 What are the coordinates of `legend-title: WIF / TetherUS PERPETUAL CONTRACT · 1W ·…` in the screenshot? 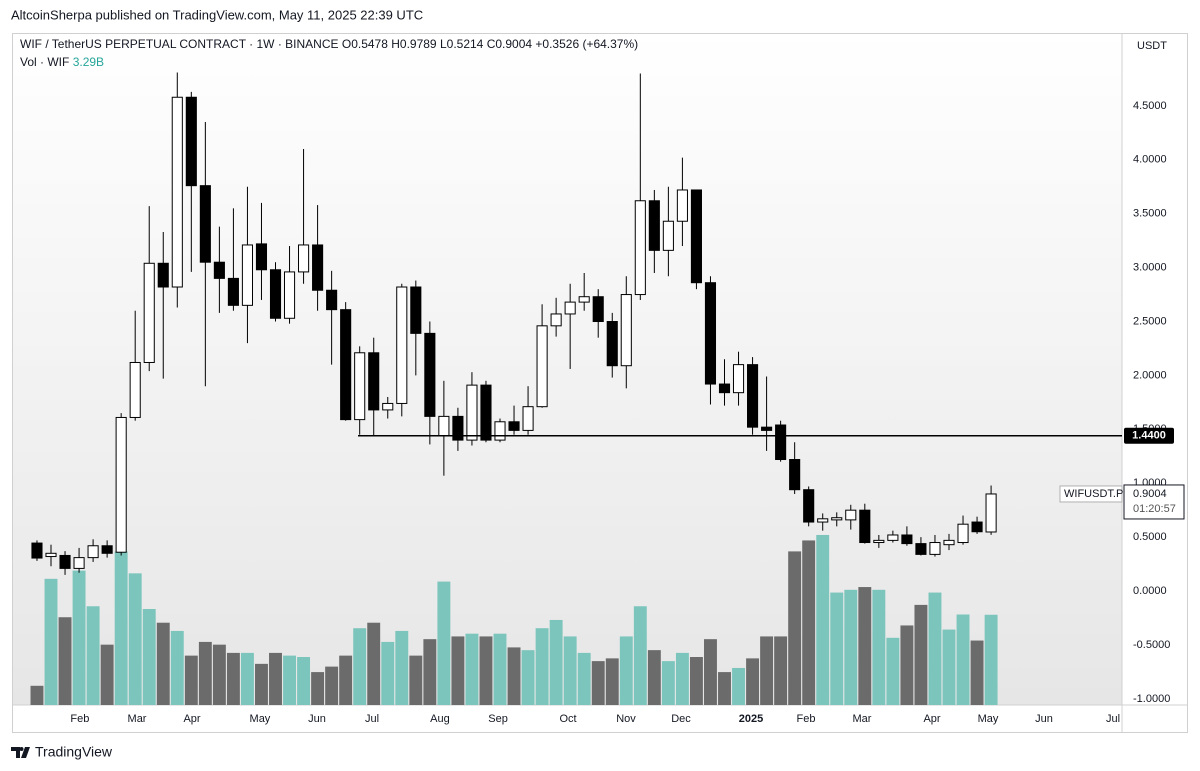 It's located at (329, 44).